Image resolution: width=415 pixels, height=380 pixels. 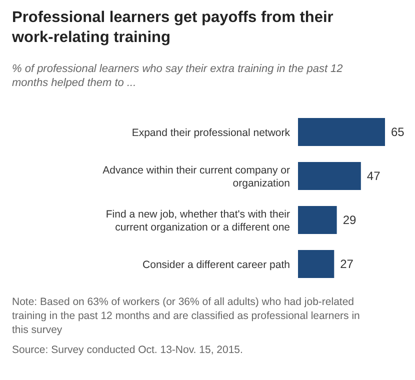 I want to click on data-label: 47, so click(x=373, y=176).